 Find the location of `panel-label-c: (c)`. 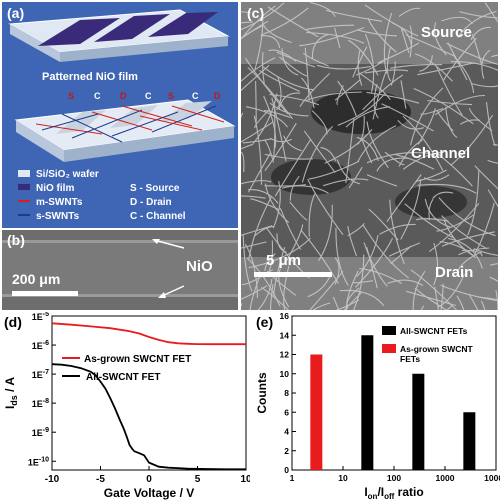

panel-label-c: (c) is located at coordinates (256, 13).